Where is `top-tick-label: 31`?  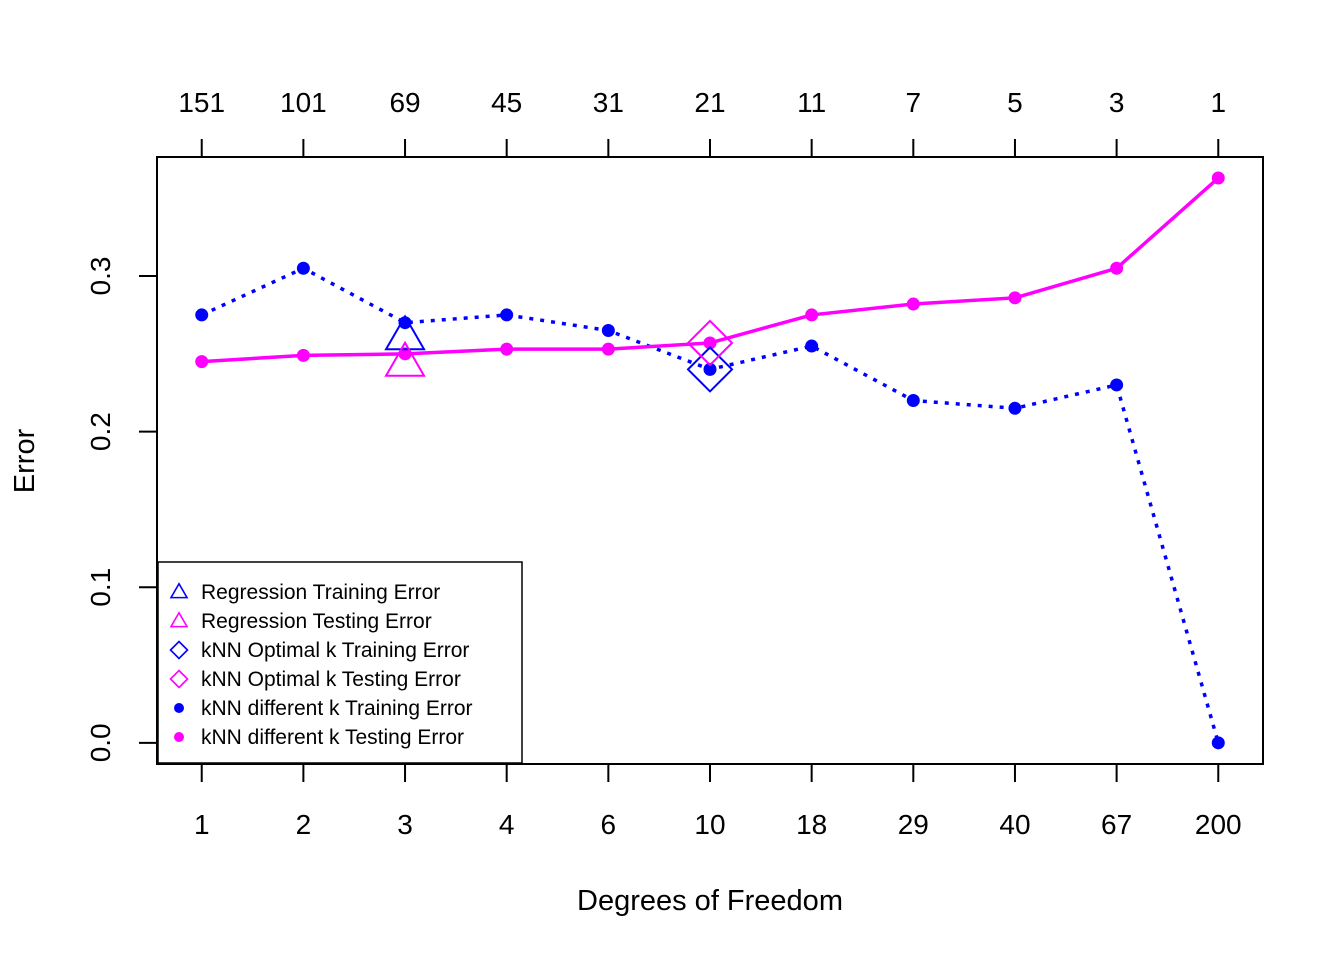 top-tick-label: 31 is located at coordinates (608, 102).